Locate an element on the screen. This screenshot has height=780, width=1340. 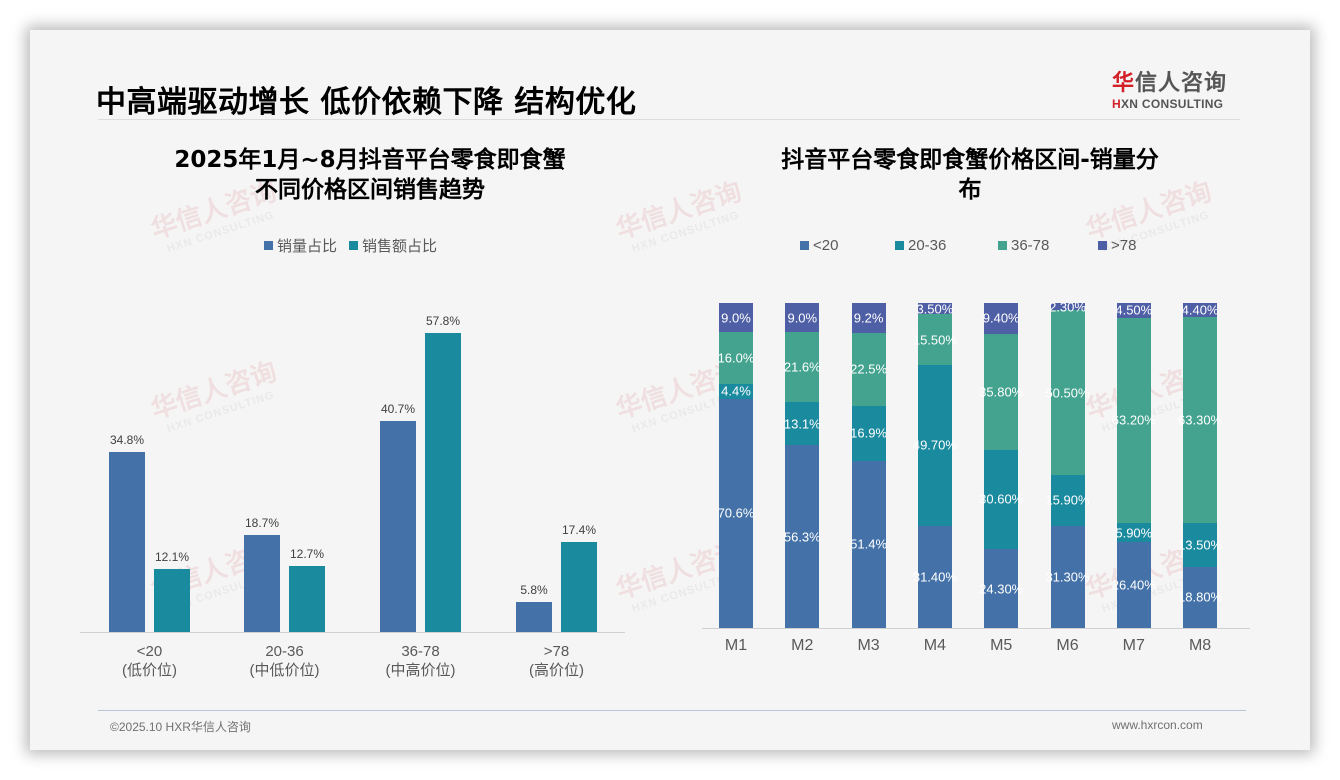
seg-36-78: 63.20% is located at coordinates (1134, 420).